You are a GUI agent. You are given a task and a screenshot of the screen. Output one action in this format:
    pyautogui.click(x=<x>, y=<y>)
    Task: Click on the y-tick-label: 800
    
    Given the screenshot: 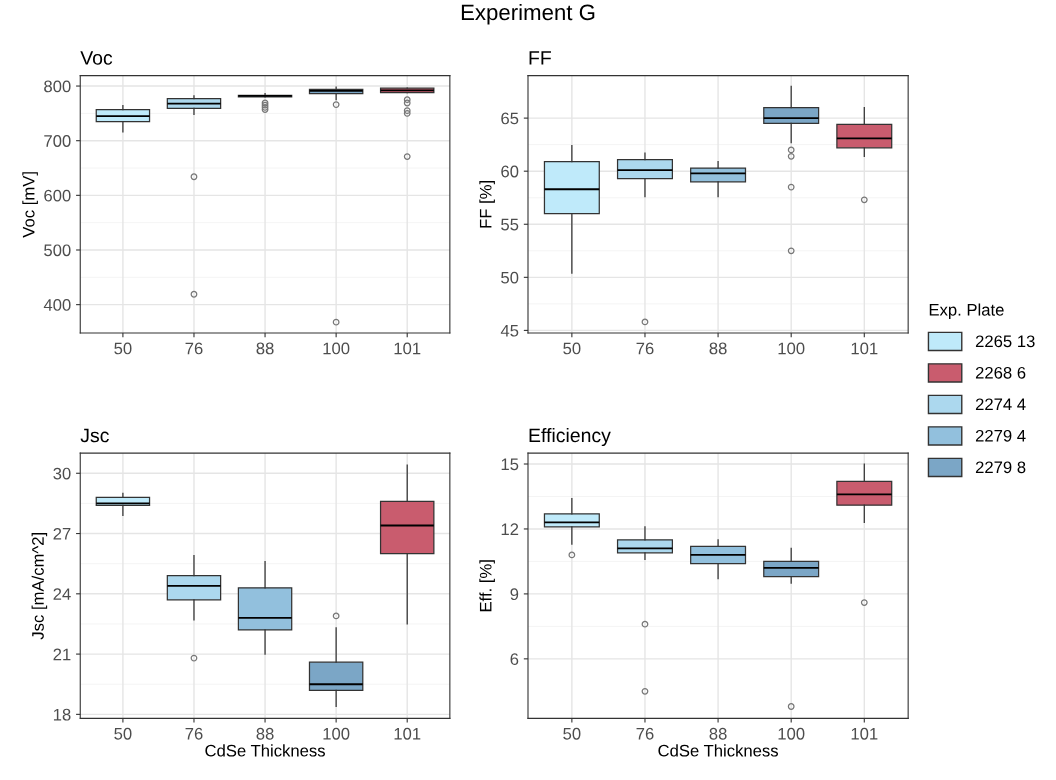 What is the action you would take?
    pyautogui.click(x=57, y=86)
    